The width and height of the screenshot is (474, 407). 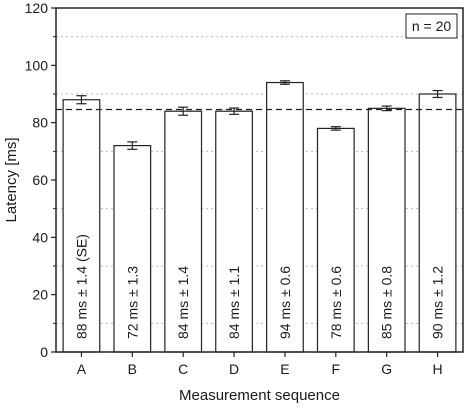 I want to click on x-axis-title: Measurement sequence, so click(x=259, y=395).